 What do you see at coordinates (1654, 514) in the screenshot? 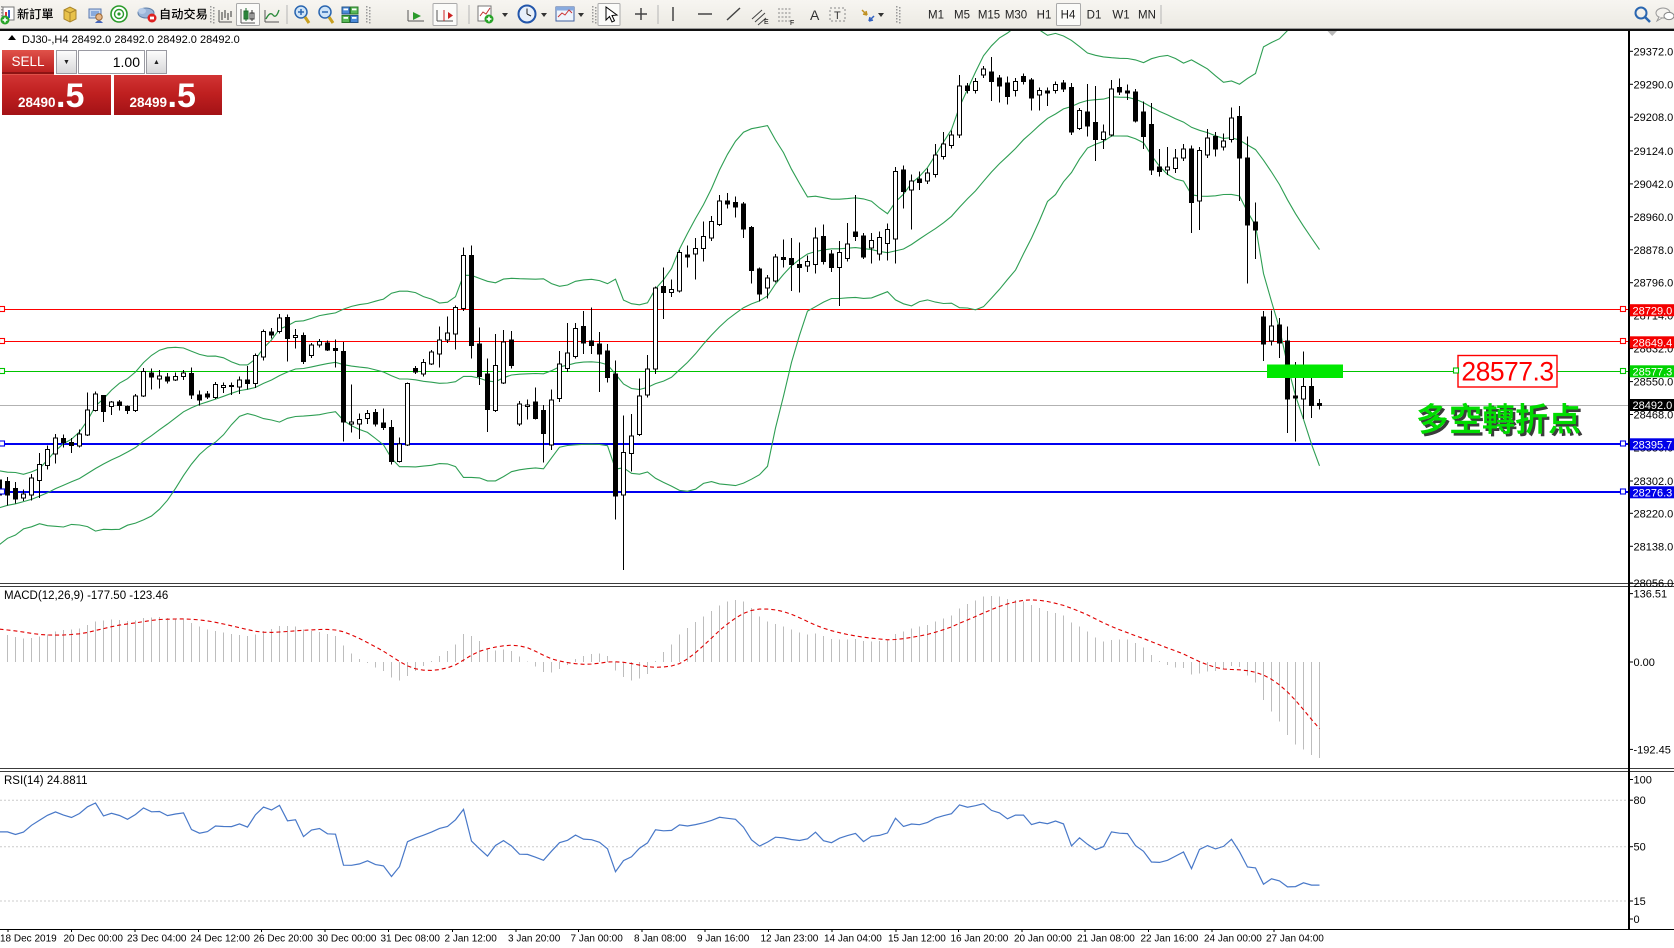
I see `svg-text: 28220.0` at bounding box center [1654, 514].